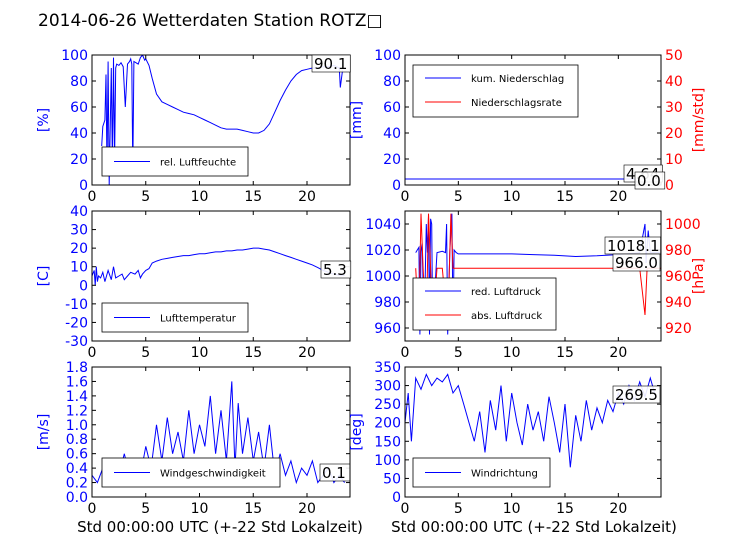 This screenshot has height=556, width=736. Describe the element at coordinates (77, 469) in the screenshot. I see `y-tick-label: 0.4` at that location.